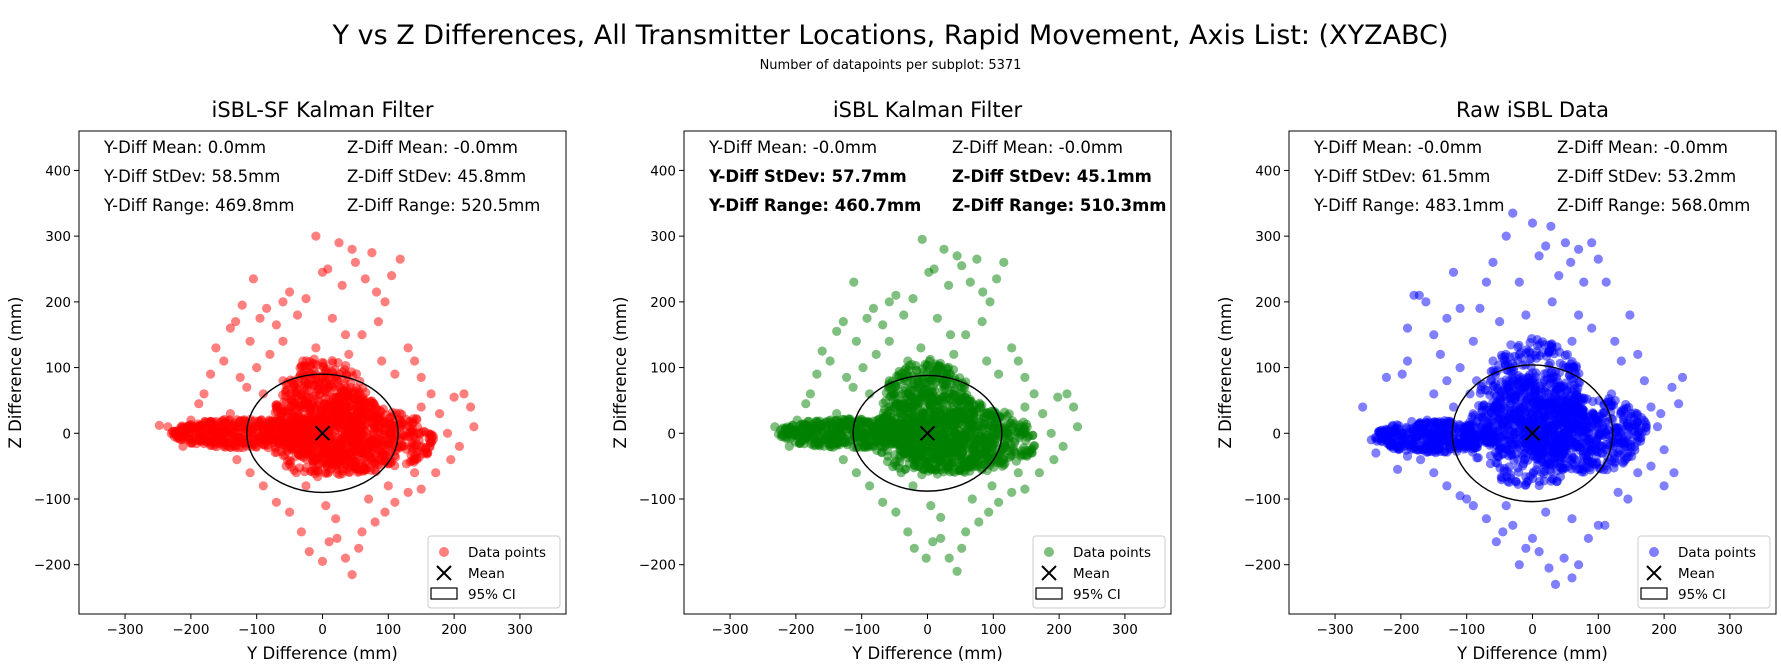 The height and width of the screenshot is (666, 1781). I want to click on y-tick-label: 400, so click(58, 171).